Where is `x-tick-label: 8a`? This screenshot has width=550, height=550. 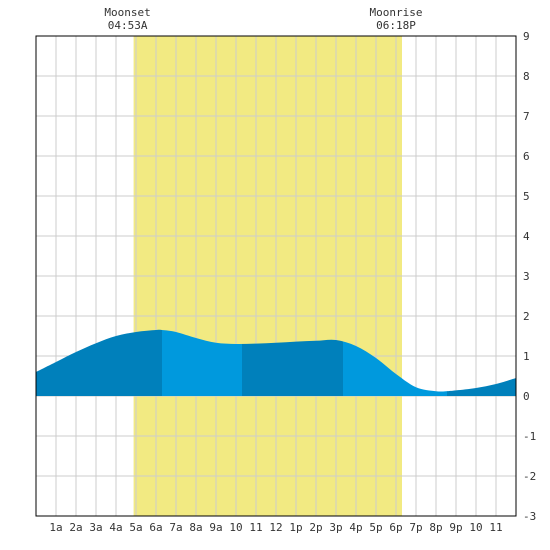
x-tick-label: 8a is located at coordinates (195, 527).